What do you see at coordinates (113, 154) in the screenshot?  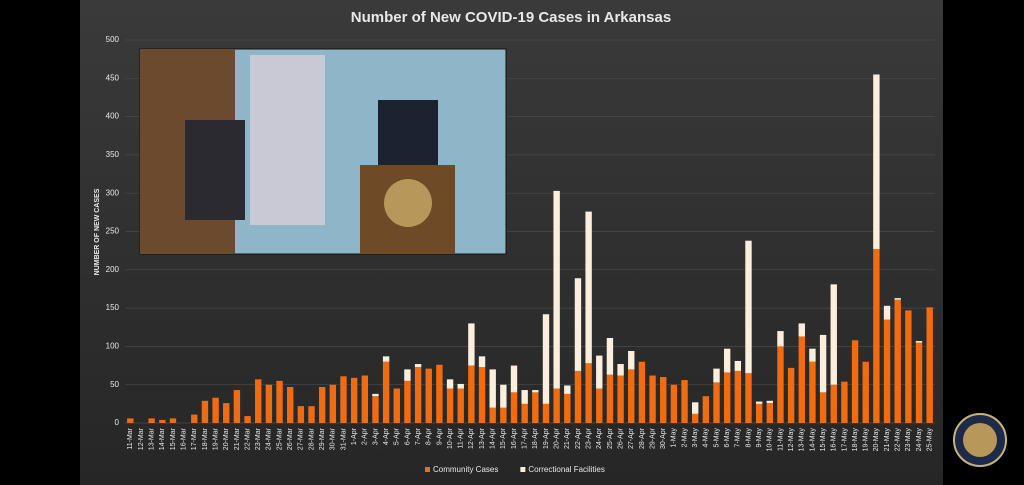 I see `y-tick-label: 350` at bounding box center [113, 154].